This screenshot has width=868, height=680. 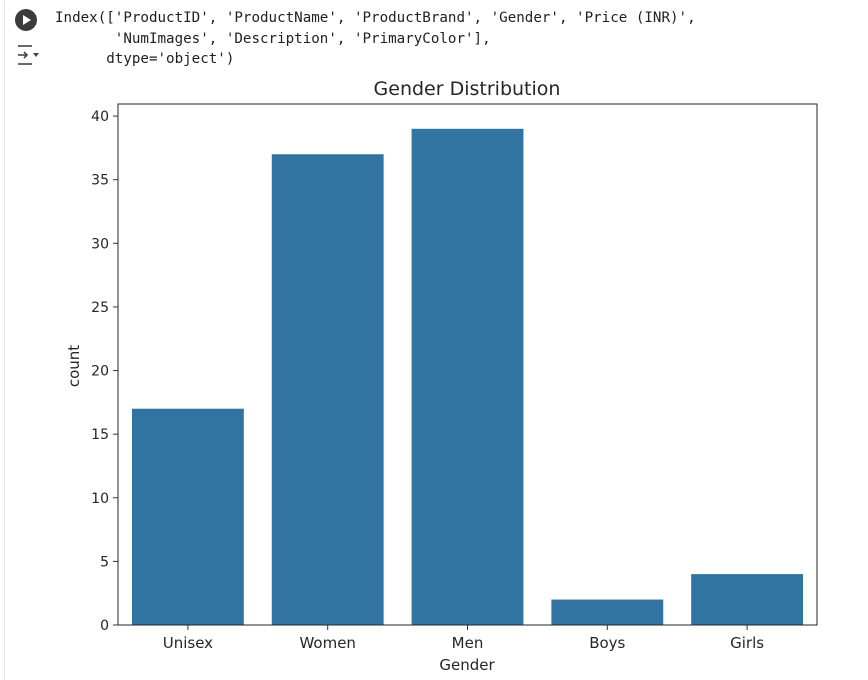 I want to click on x-tick-label: Girls, so click(x=747, y=643).